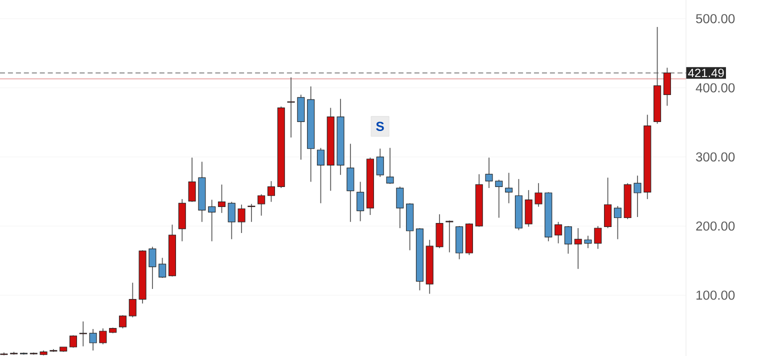  I want to click on y-tick-label: 400.00, so click(715, 87).